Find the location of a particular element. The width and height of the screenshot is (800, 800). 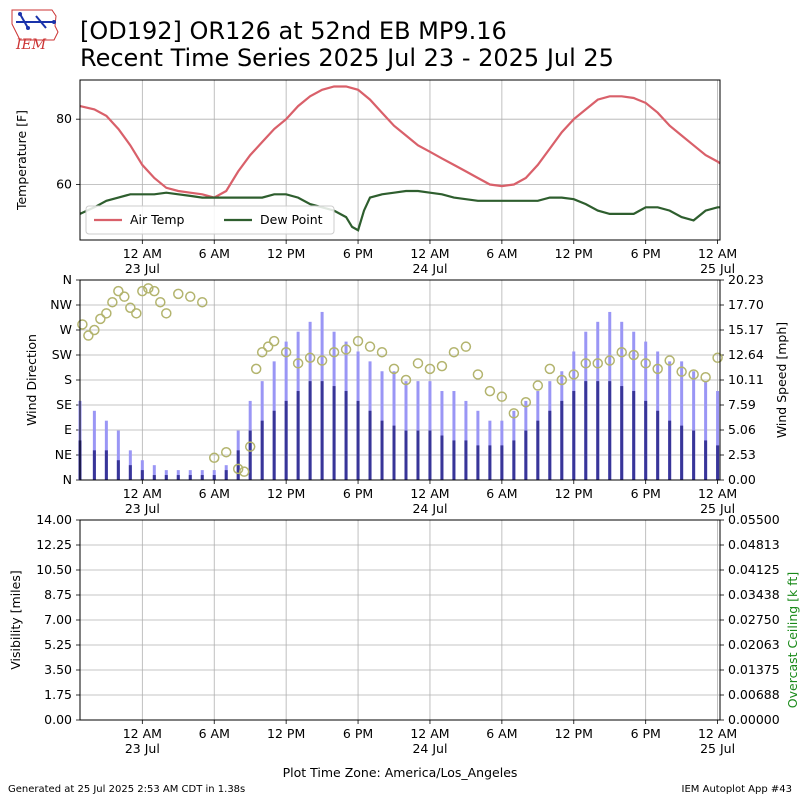

legend-label-air-temp: Air Temp is located at coordinates (157, 219).